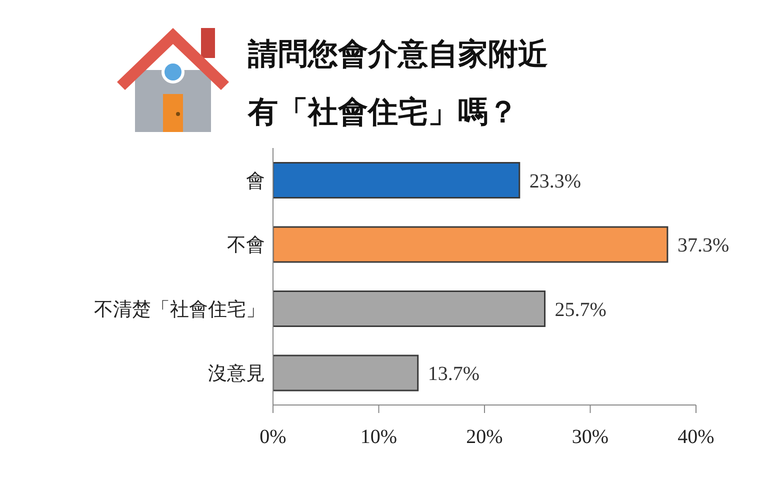 This screenshot has height=481, width=780. What do you see at coordinates (454, 374) in the screenshot?
I see `data-label: 13.7%` at bounding box center [454, 374].